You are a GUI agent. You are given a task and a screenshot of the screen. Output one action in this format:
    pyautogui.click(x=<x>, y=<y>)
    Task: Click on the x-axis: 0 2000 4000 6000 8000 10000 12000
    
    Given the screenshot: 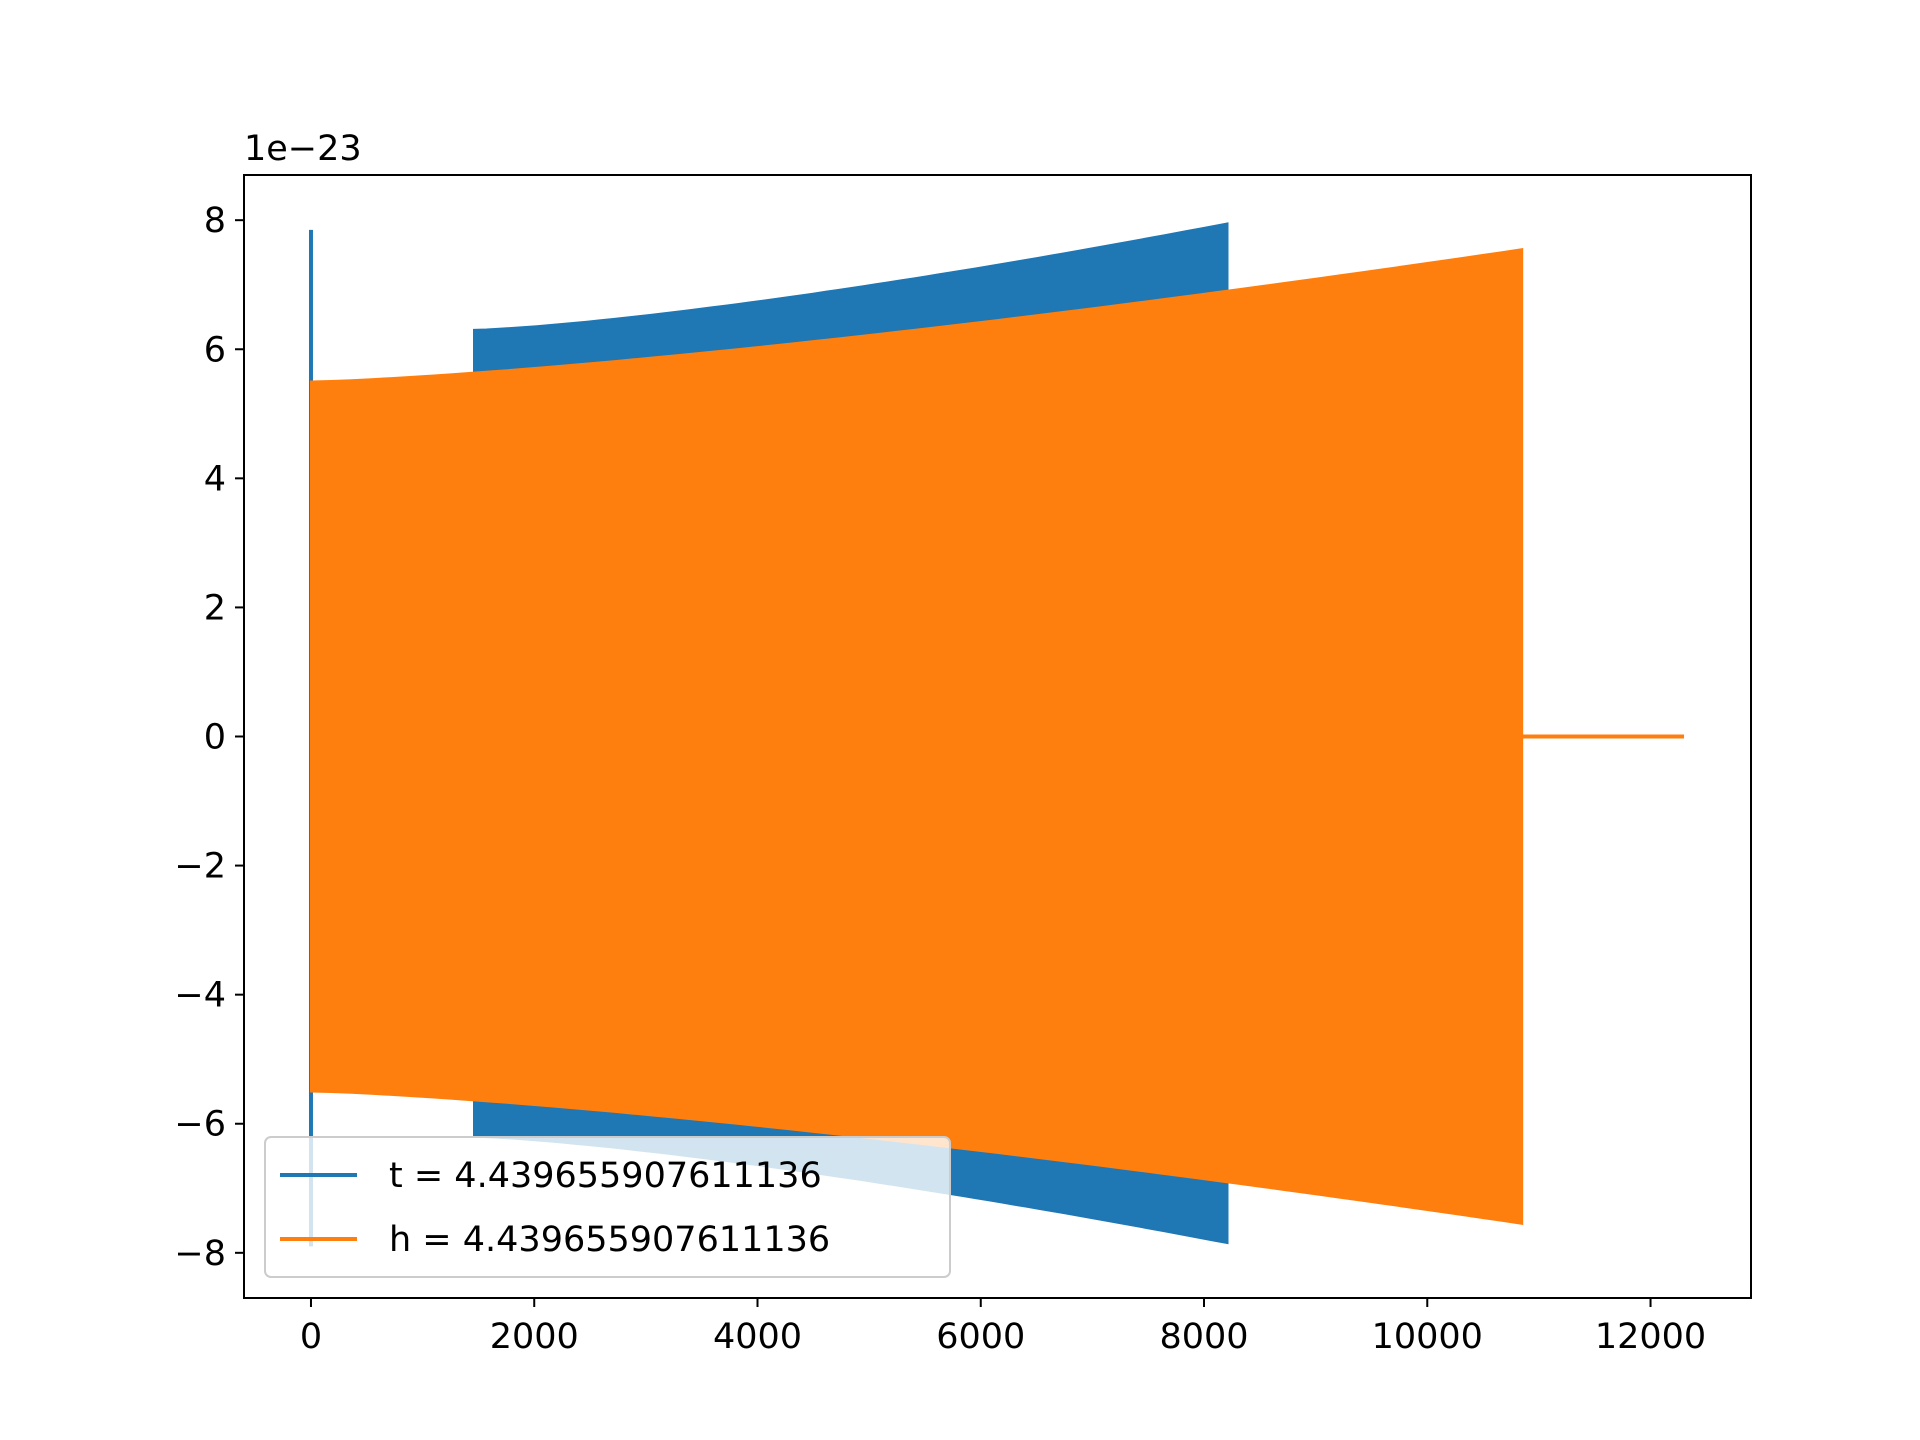 What is the action you would take?
    pyautogui.click(x=1003, y=1327)
    